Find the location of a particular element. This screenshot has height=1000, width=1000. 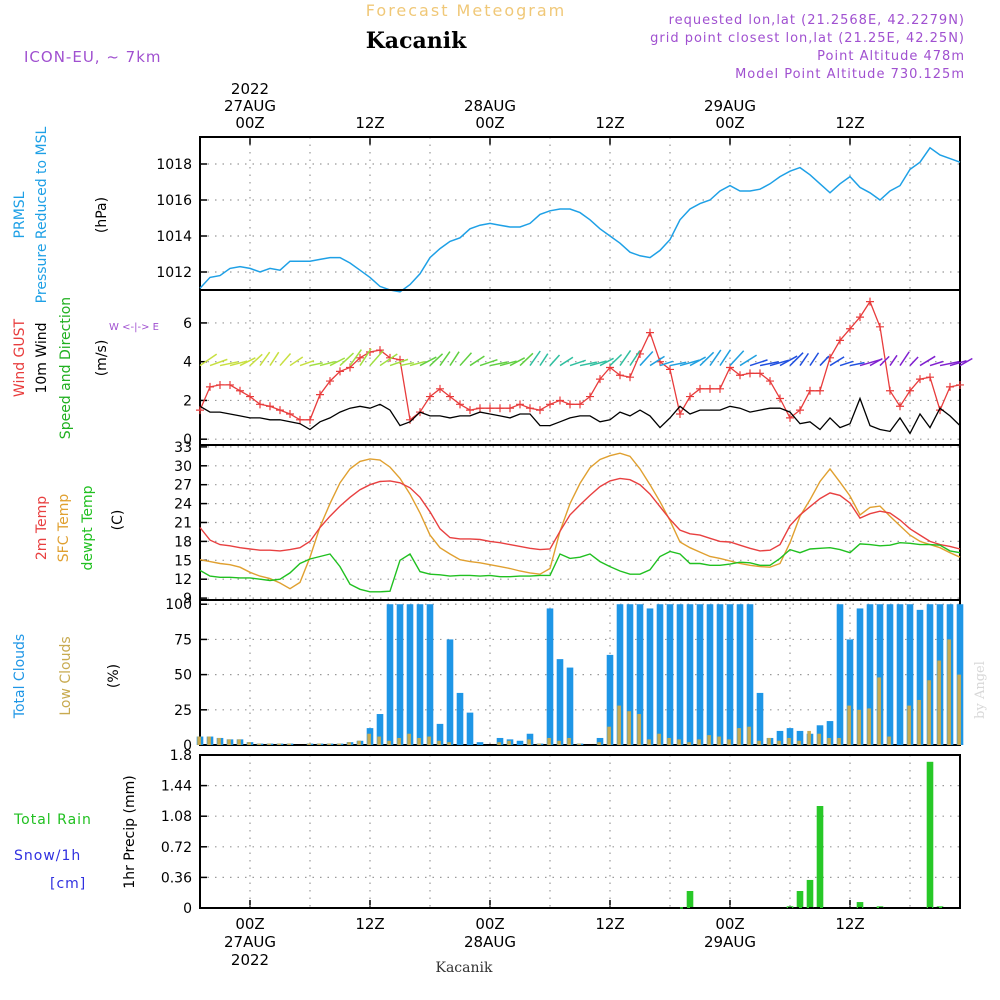

temp-tick-label: 27 is located at coordinates (183, 486).